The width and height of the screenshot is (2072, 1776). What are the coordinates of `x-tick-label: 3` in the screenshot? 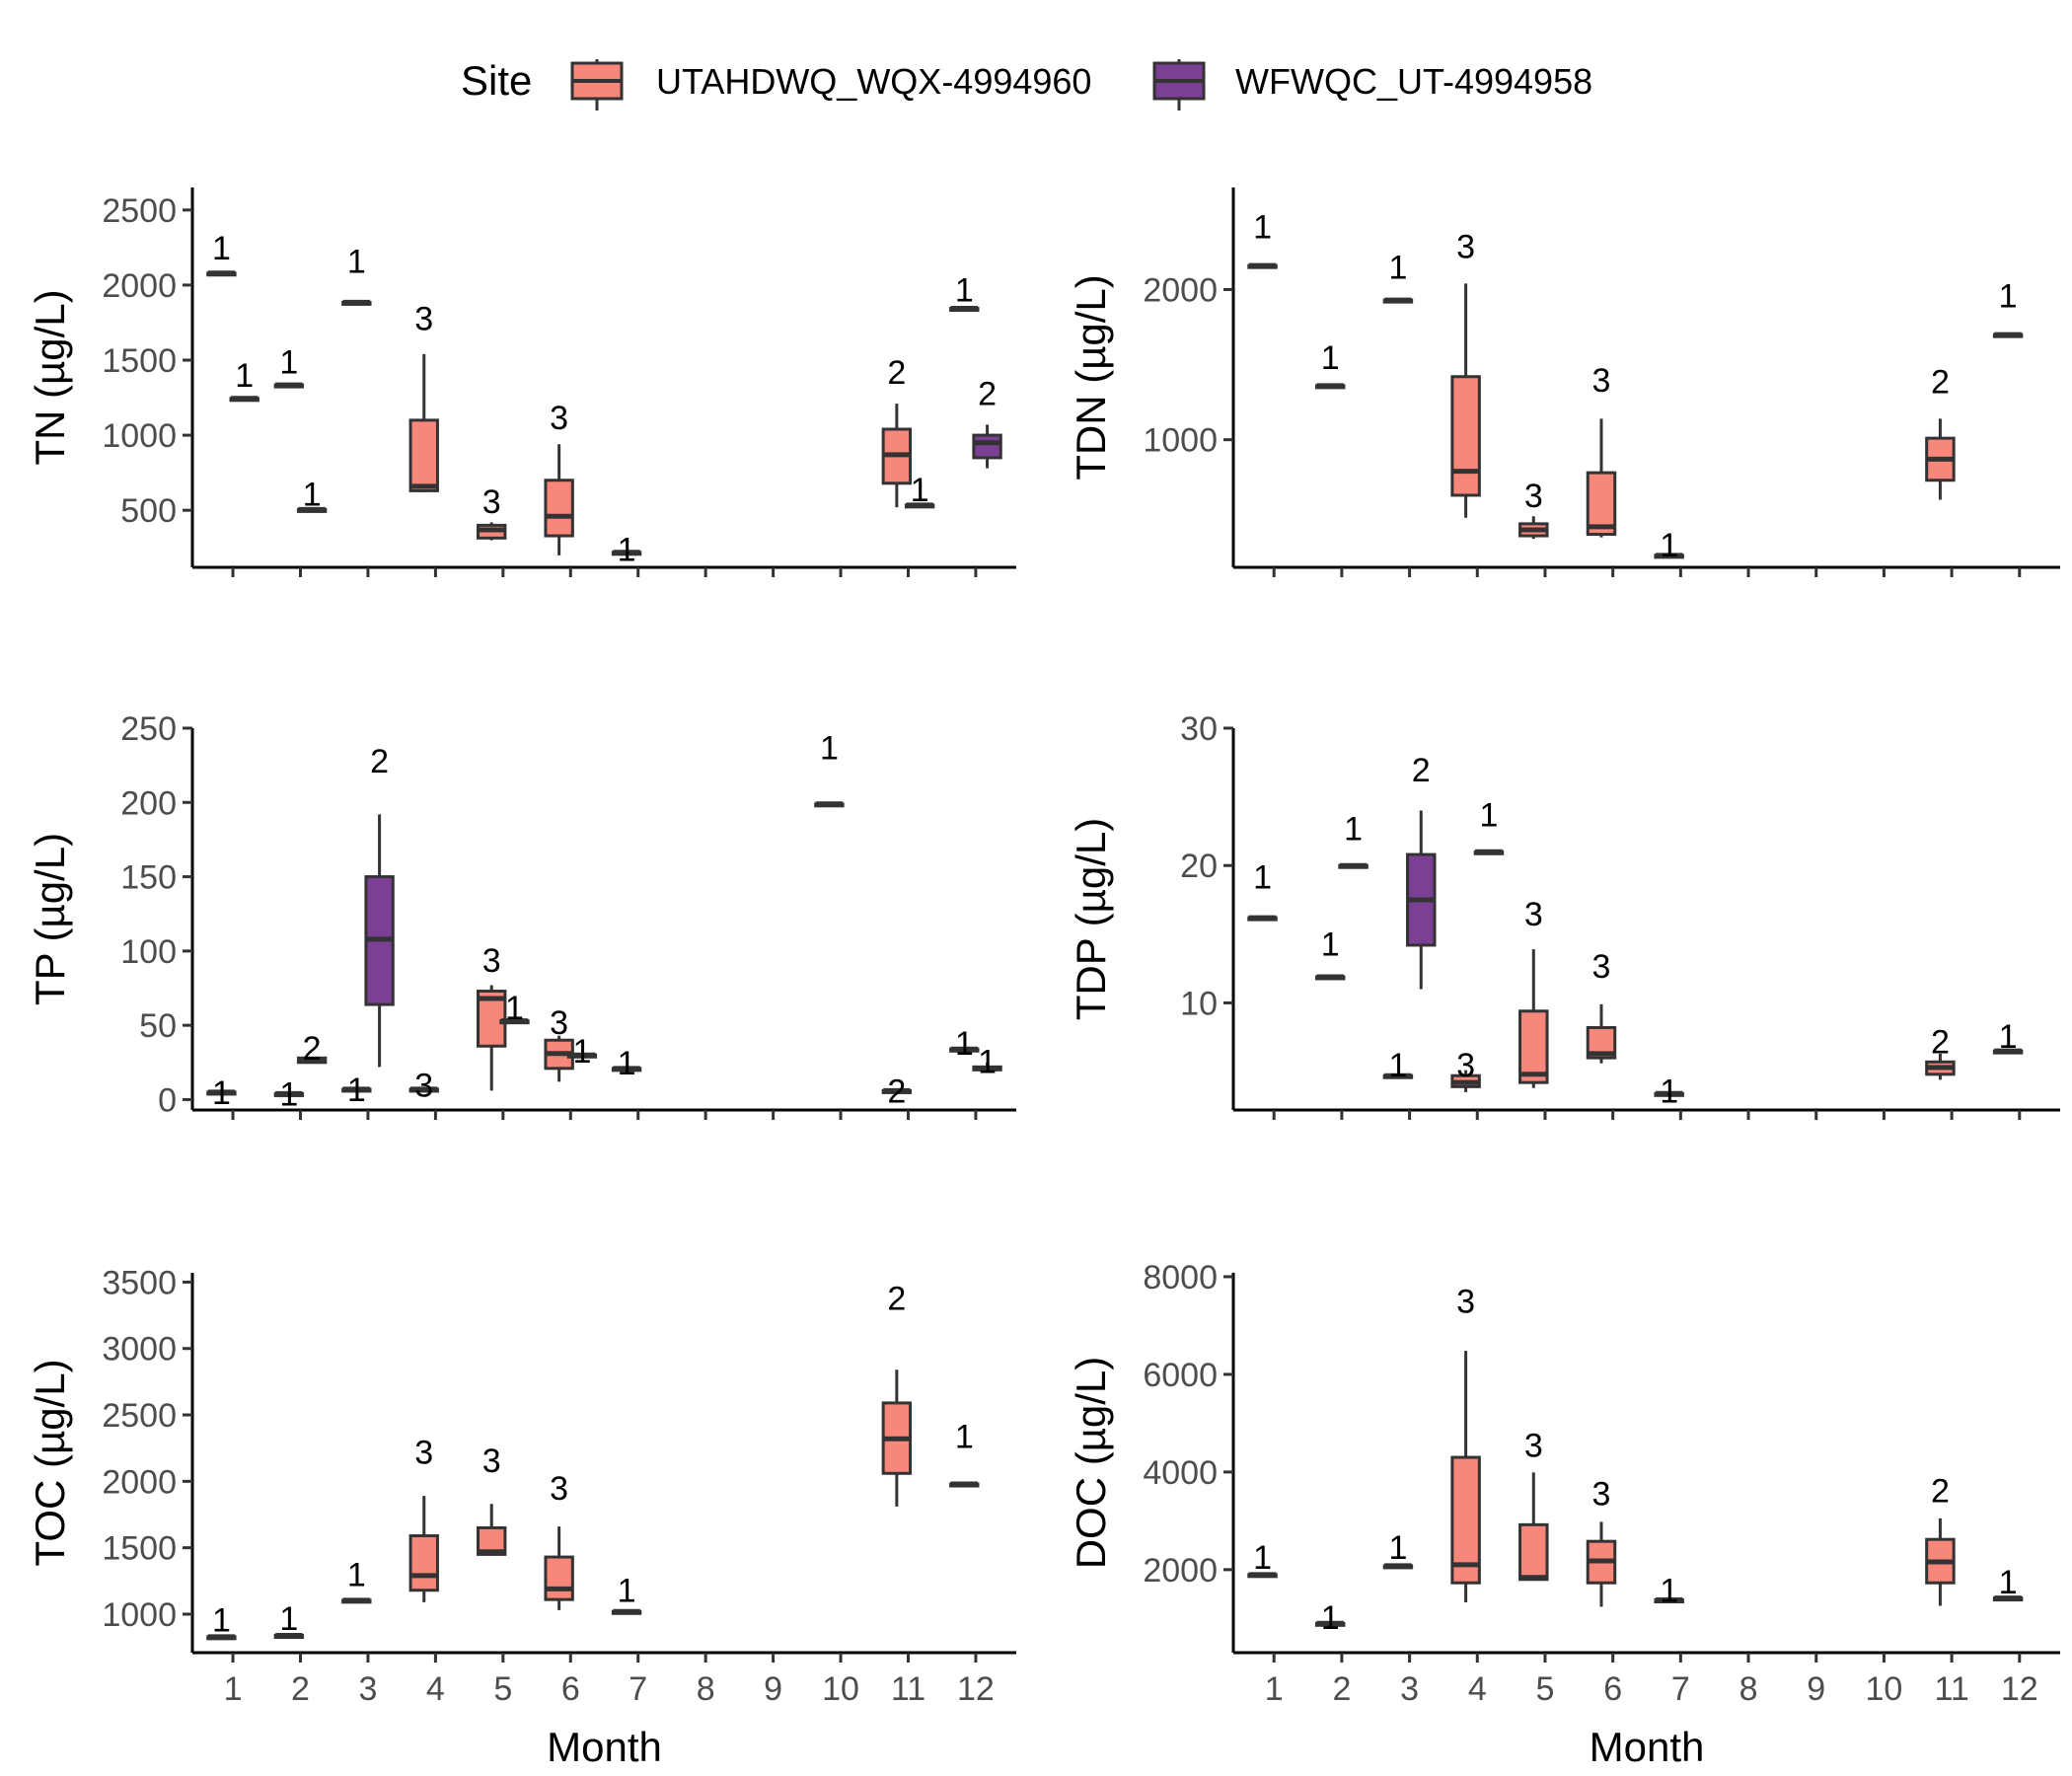 It's located at (1410, 1689).